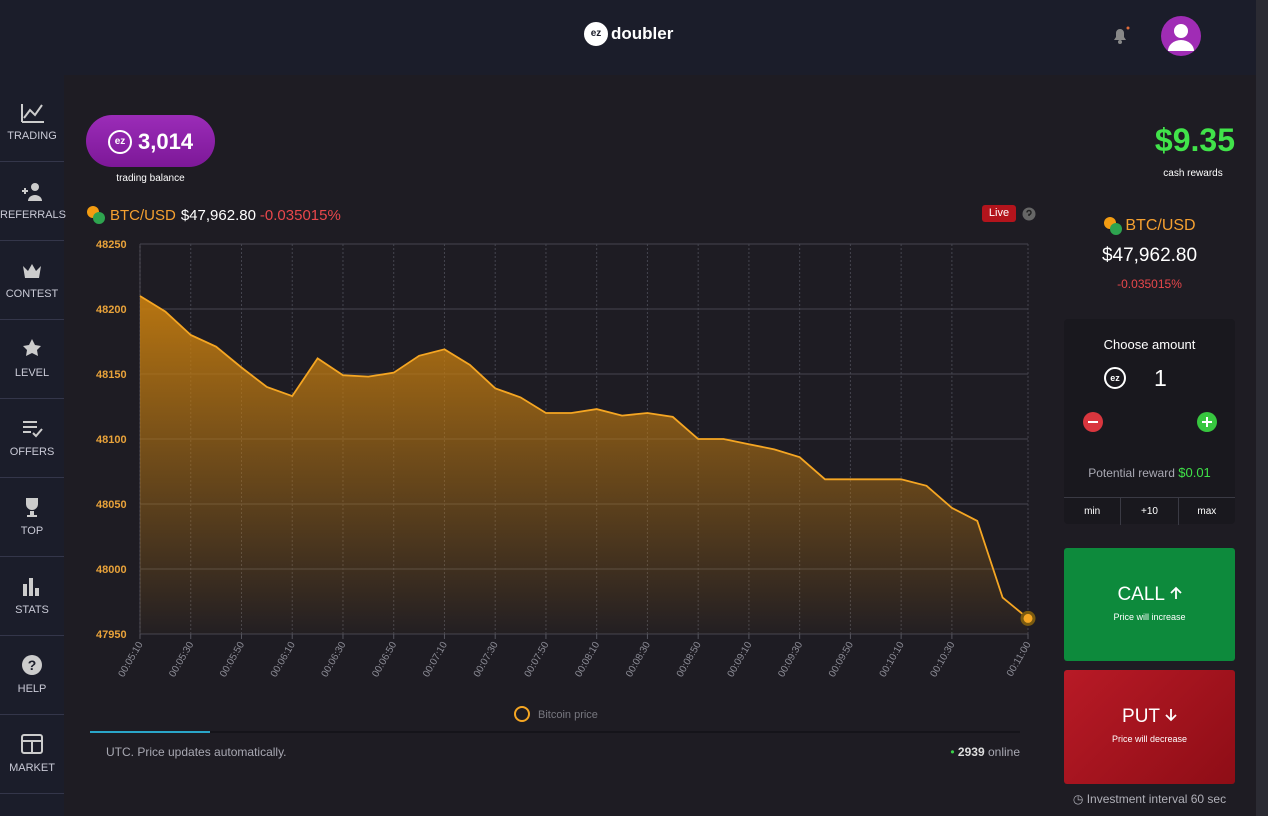  What do you see at coordinates (1028, 618) in the screenshot?
I see `last-point` at bounding box center [1028, 618].